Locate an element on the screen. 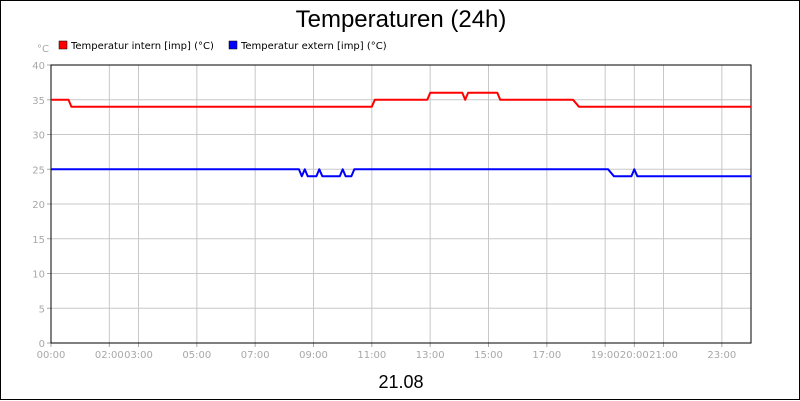  series-line-extern is located at coordinates (401, 173).